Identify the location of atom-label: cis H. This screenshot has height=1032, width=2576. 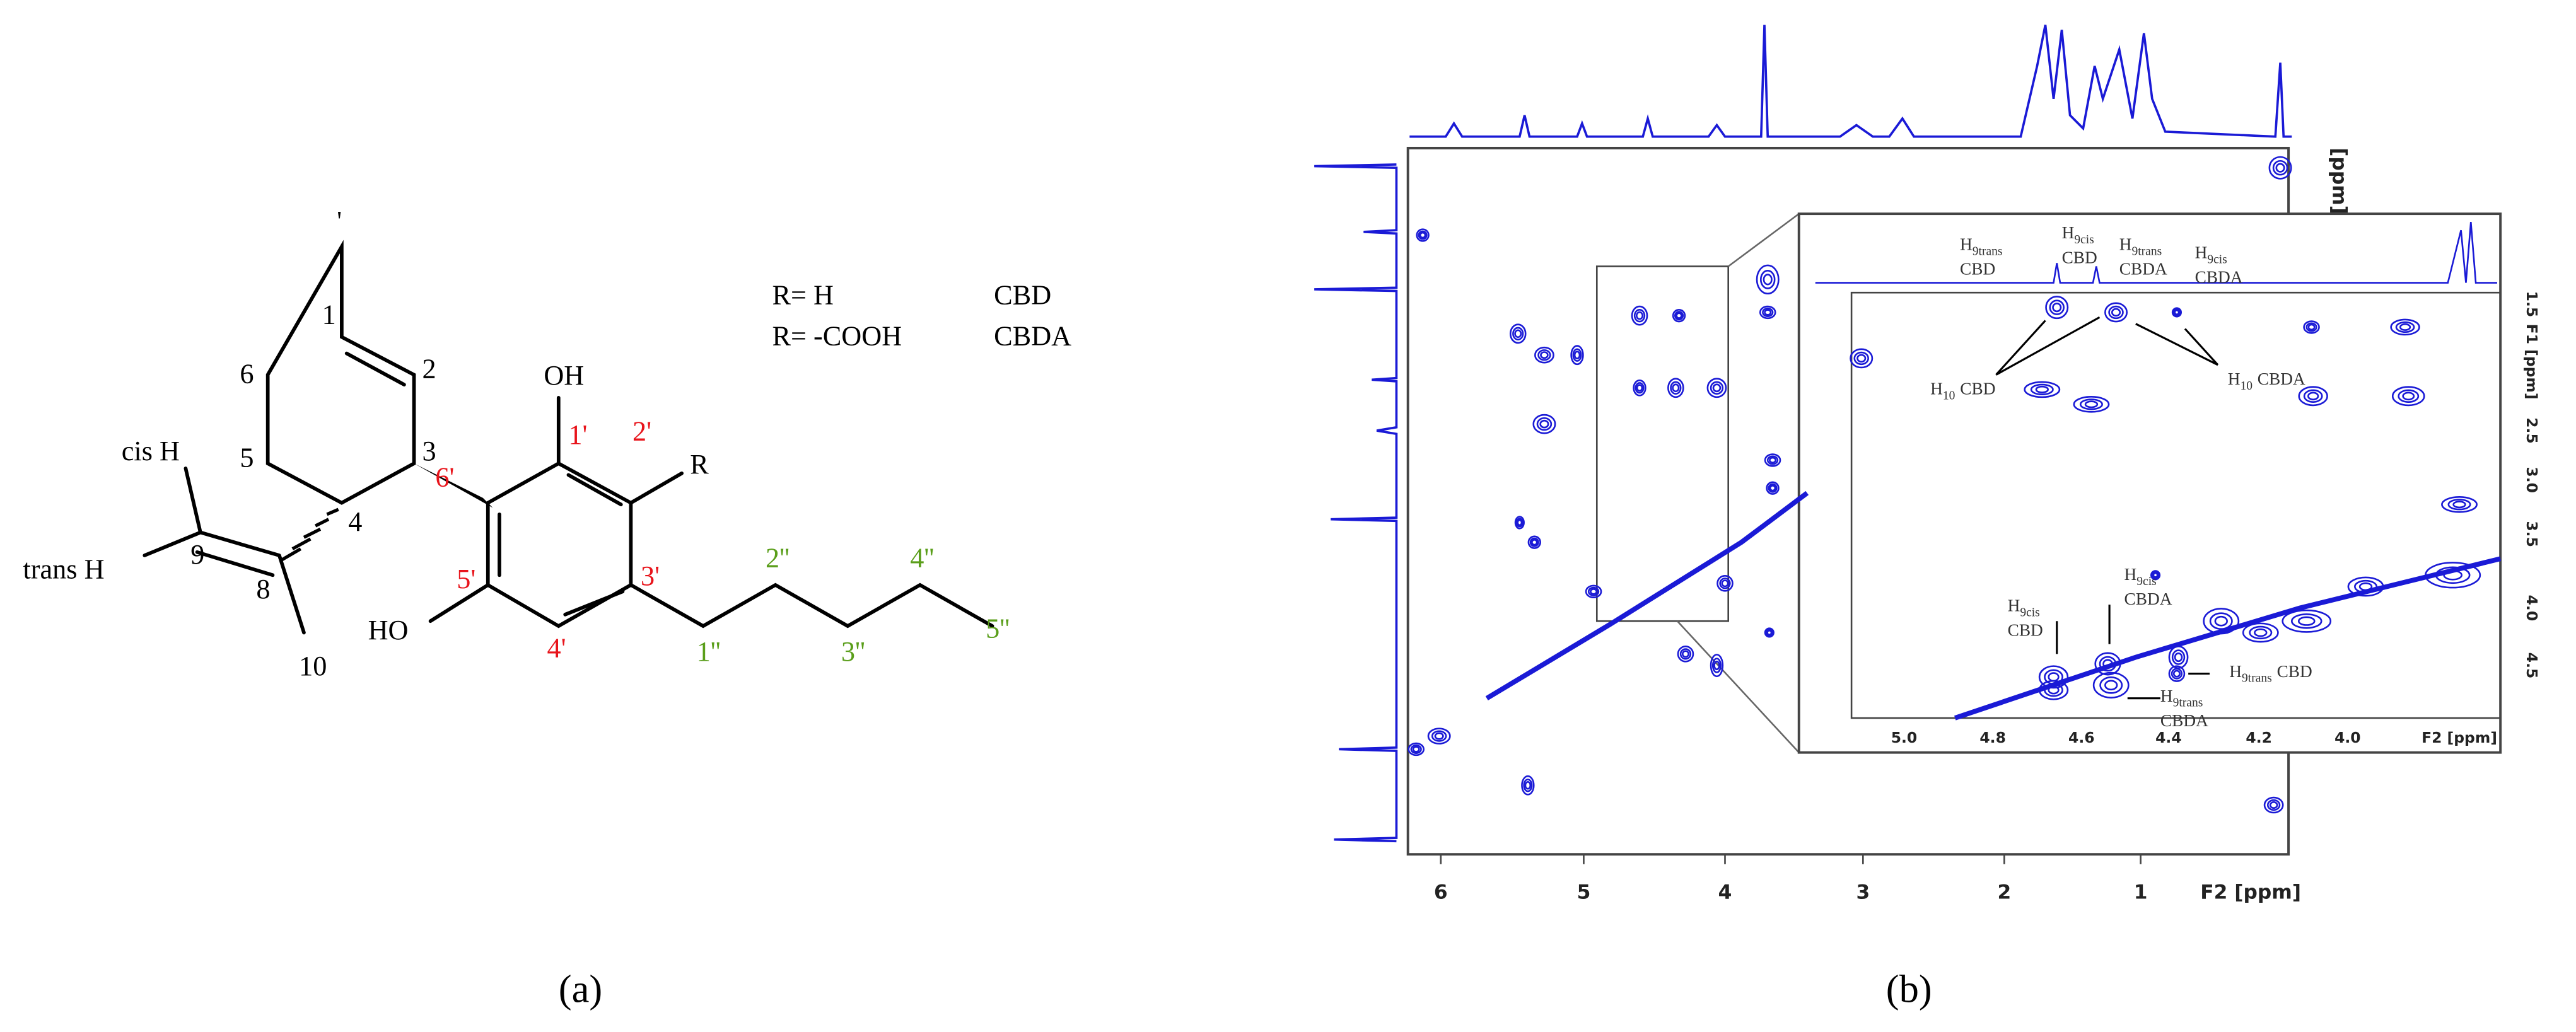
(151, 451).